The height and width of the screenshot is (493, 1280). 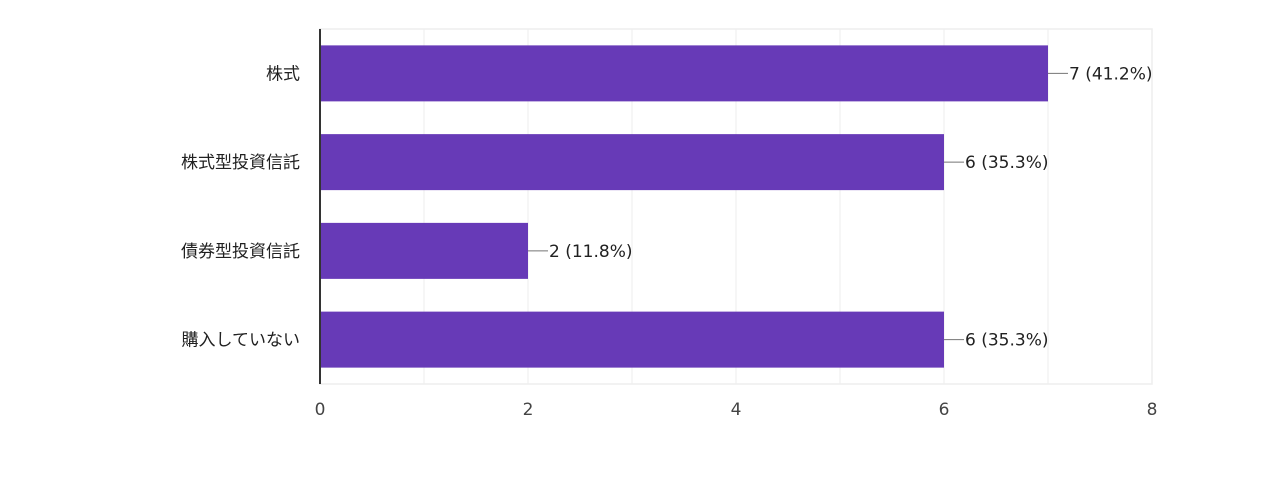 What do you see at coordinates (1111, 74) in the screenshot?
I see `data-label: 7 (41.2%)` at bounding box center [1111, 74].